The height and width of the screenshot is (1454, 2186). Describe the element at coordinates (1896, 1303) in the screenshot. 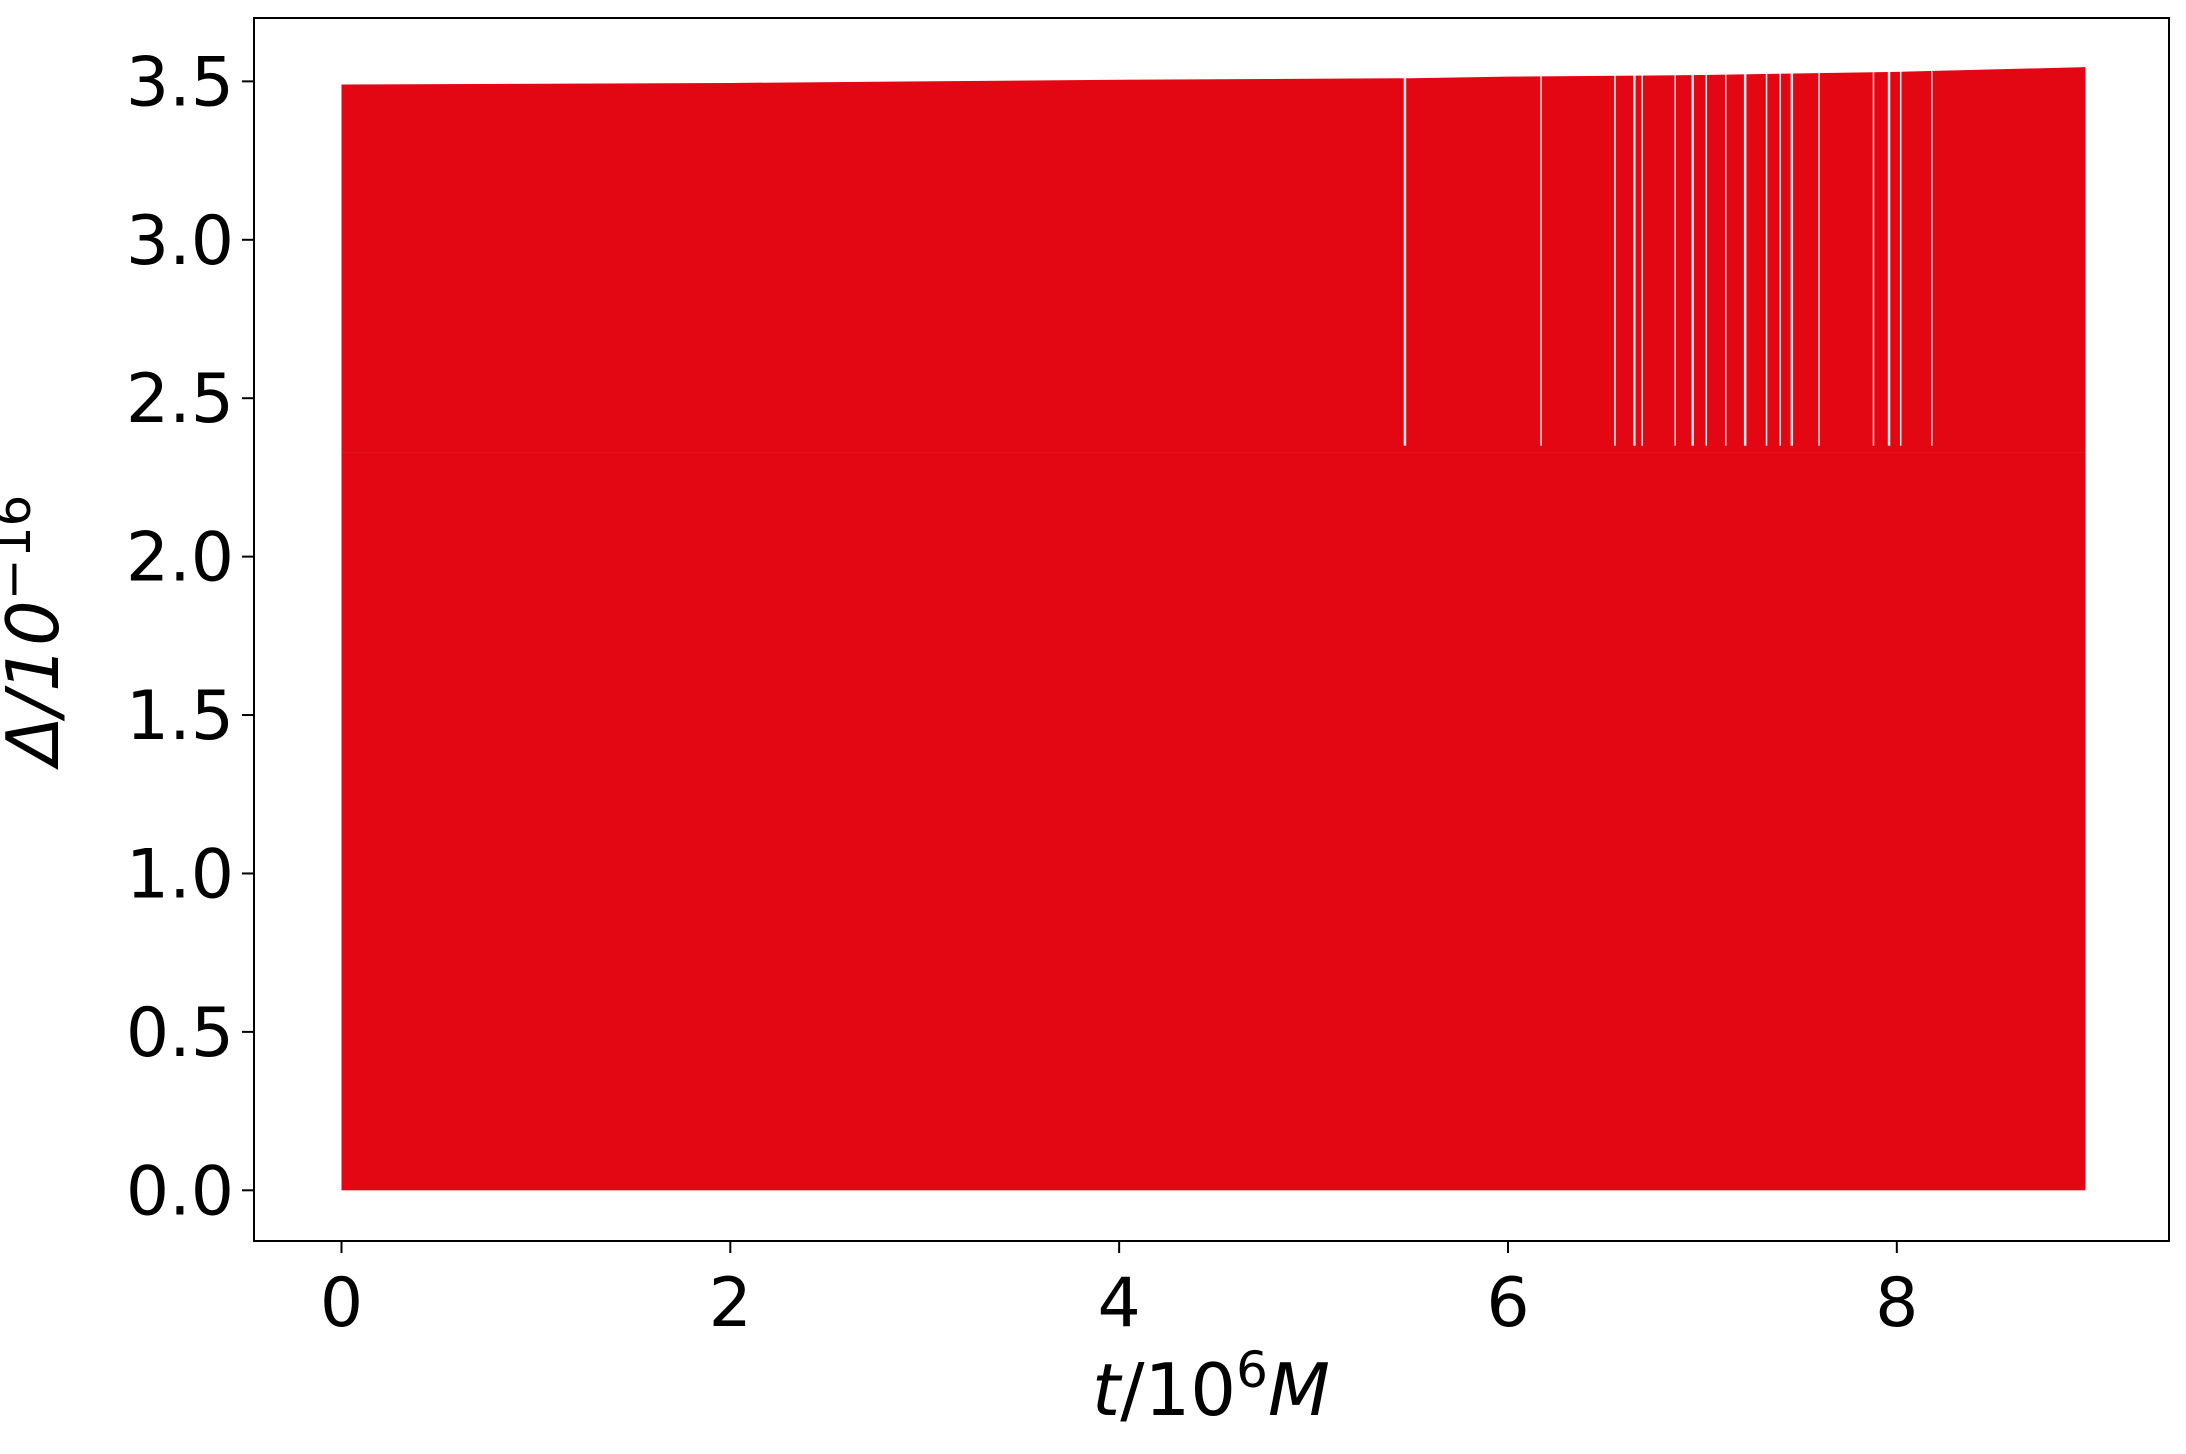

I see `x-tick-label: 8` at that location.